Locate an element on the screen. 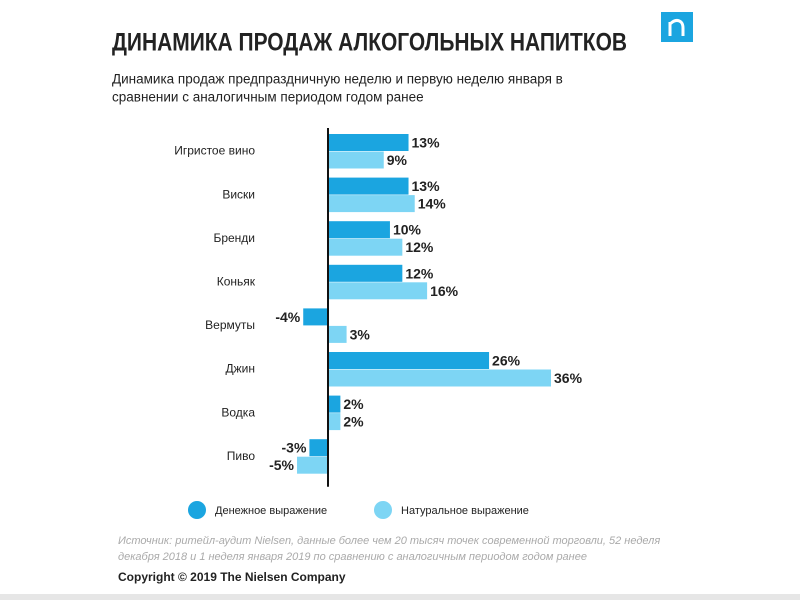 This screenshot has height=600, width=800. category-label: Водка is located at coordinates (238, 412).